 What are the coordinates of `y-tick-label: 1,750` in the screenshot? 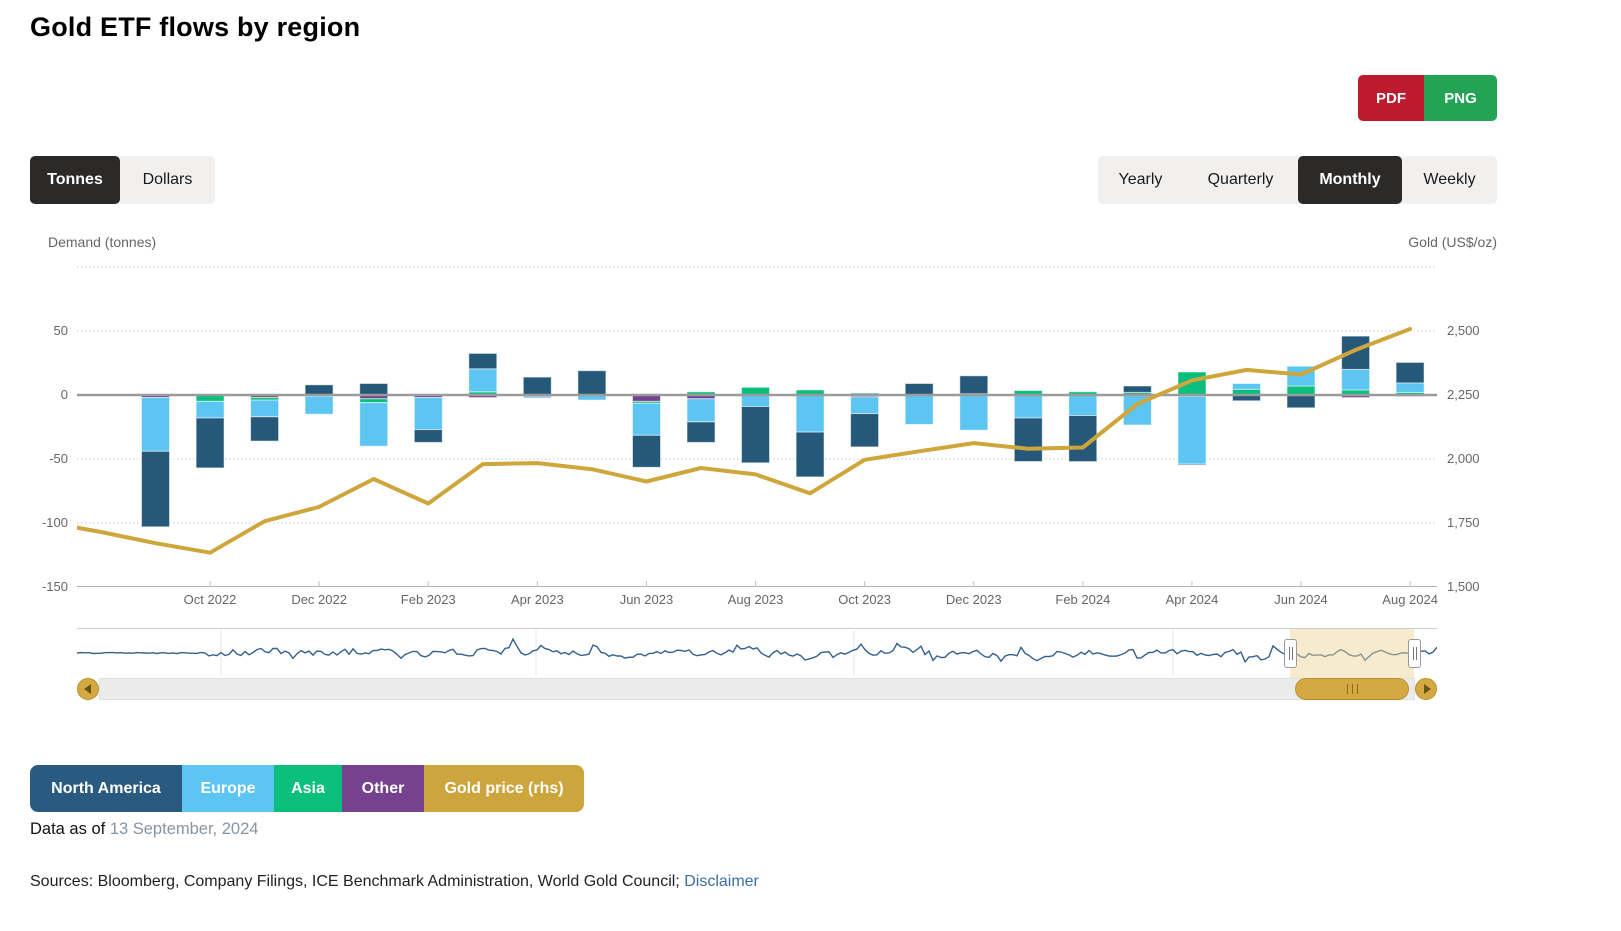 It's located at (1463, 522).